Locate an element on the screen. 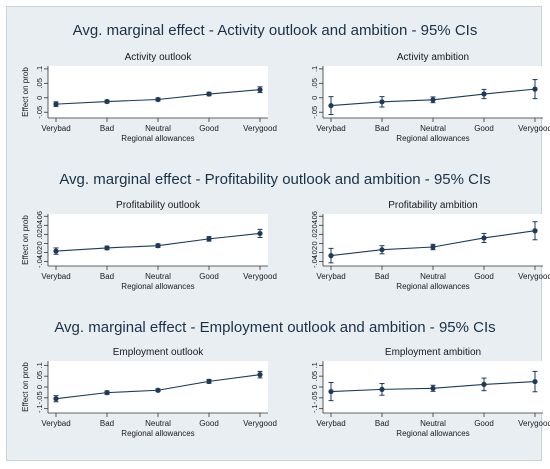 This screenshot has height=469, width=550. panel-subtitle: Profitability outlook is located at coordinates (158, 205).